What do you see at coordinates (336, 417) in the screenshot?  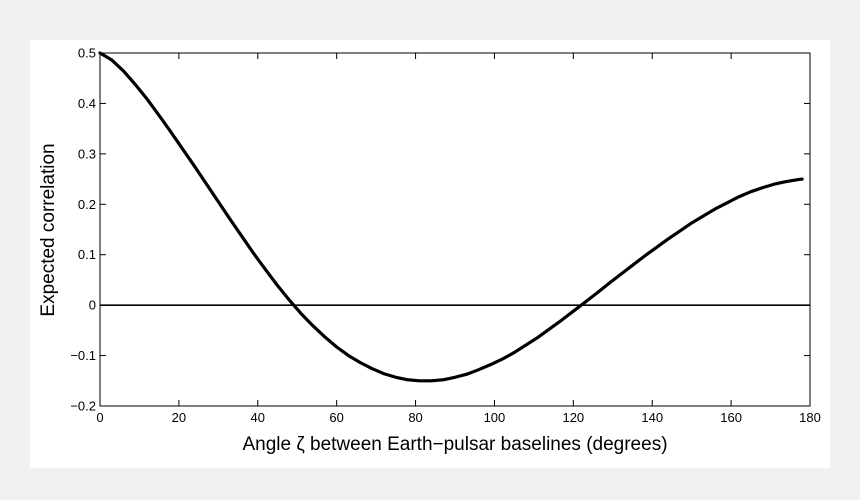 I see `x-tick-label: 60` at bounding box center [336, 417].